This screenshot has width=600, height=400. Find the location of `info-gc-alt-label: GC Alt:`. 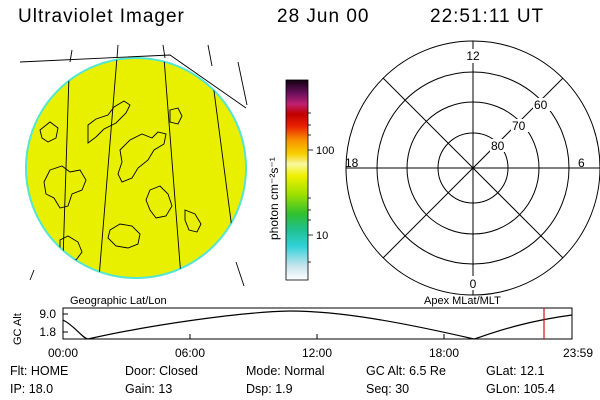

info-gc-alt-label: GC Alt: is located at coordinates (386, 371).